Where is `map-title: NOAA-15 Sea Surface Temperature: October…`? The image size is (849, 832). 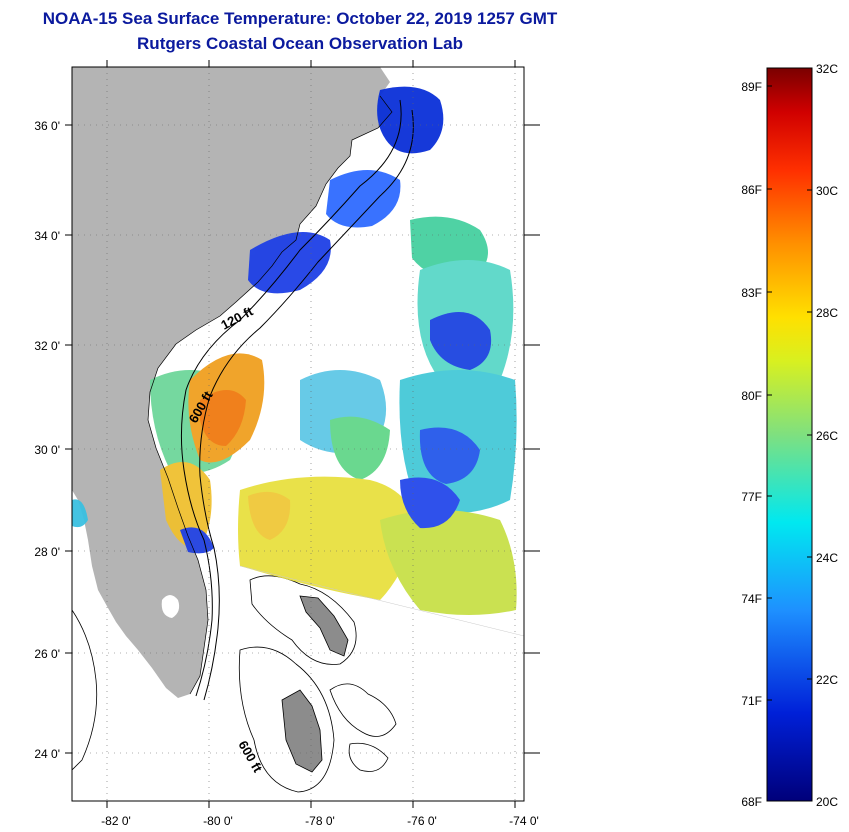 map-title: NOAA-15 Sea Surface Temperature: October… is located at coordinates (300, 18).